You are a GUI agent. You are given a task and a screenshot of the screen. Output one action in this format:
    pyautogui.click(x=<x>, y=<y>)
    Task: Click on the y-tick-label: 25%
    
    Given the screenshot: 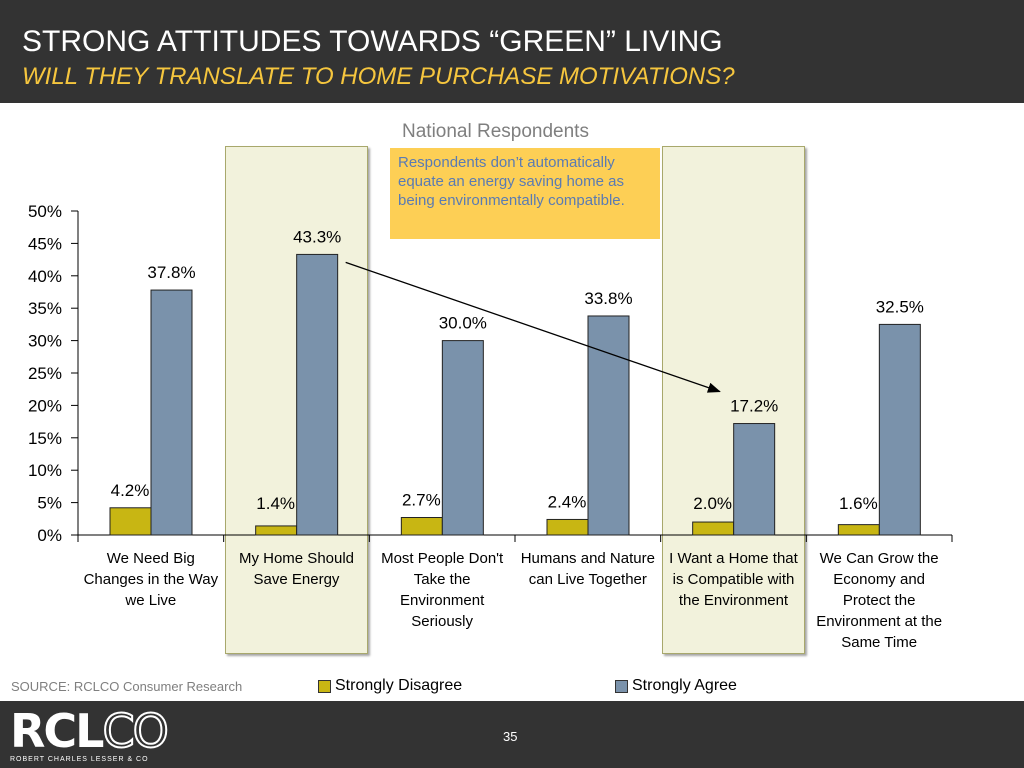 What is the action you would take?
    pyautogui.click(x=45, y=373)
    